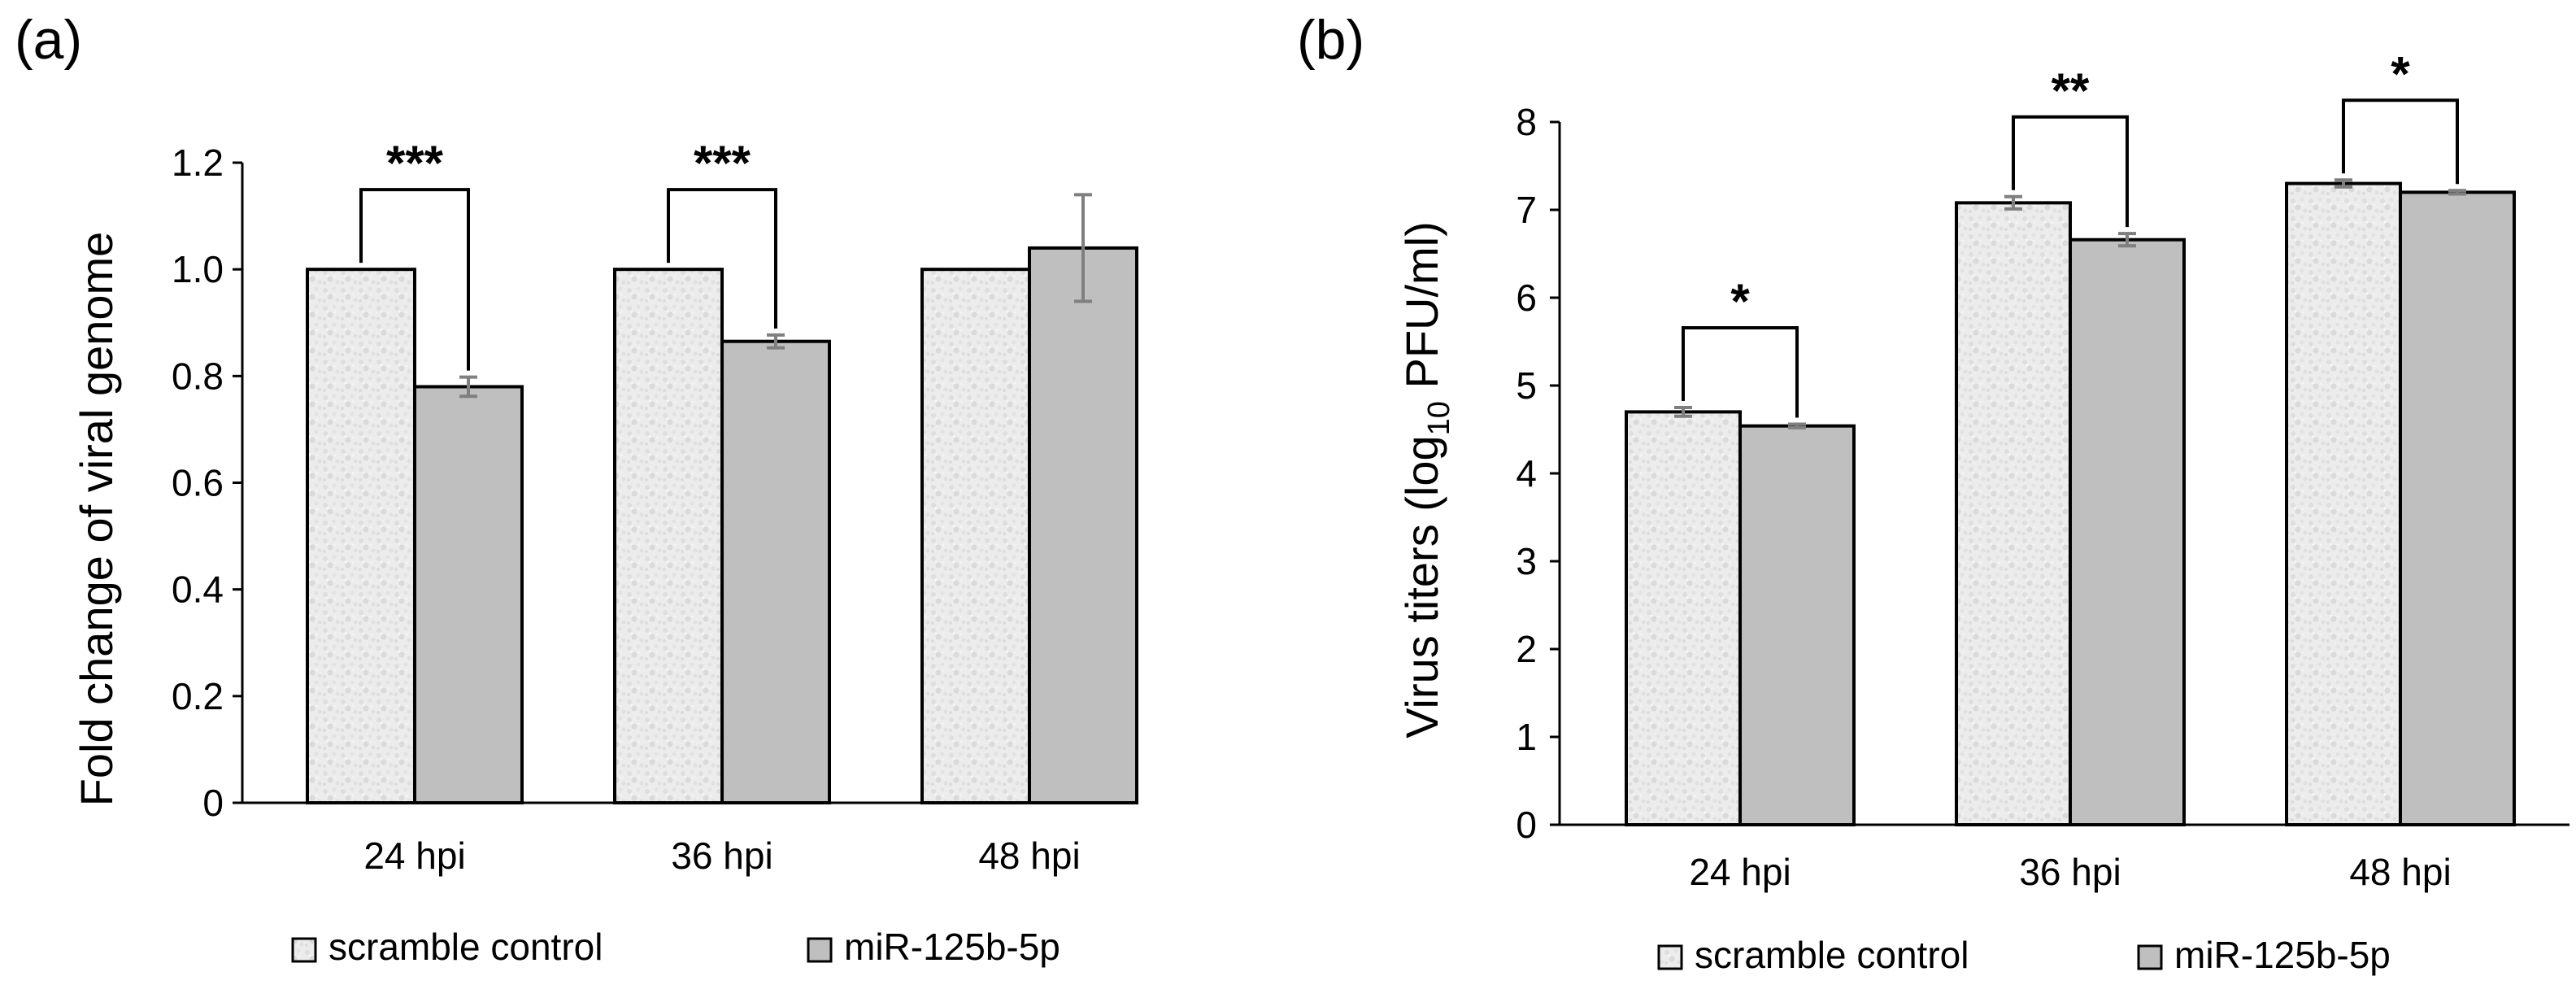 The image size is (2576, 998). What do you see at coordinates (1422, 586) in the screenshot?
I see `y-axis-title-b-pre: Virus titers (log` at bounding box center [1422, 586].